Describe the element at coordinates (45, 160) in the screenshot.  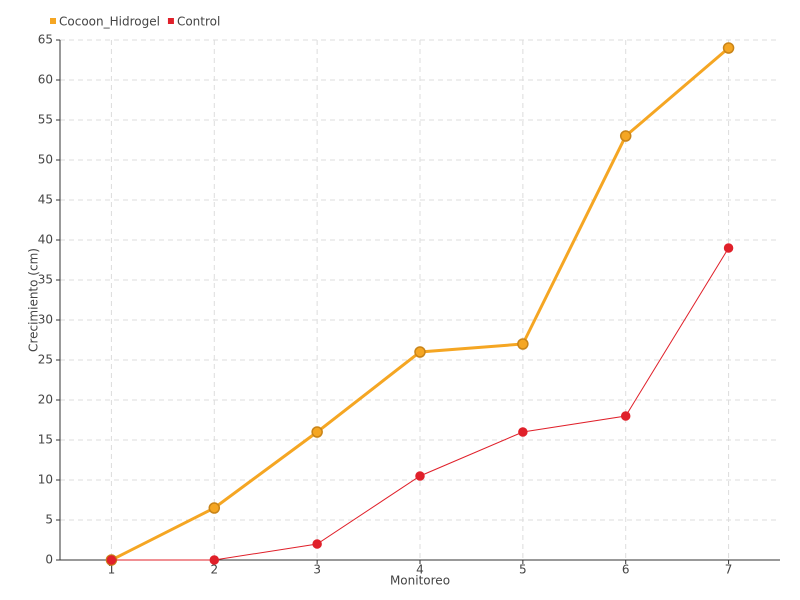
I see `y-tick-label: 50` at that location.